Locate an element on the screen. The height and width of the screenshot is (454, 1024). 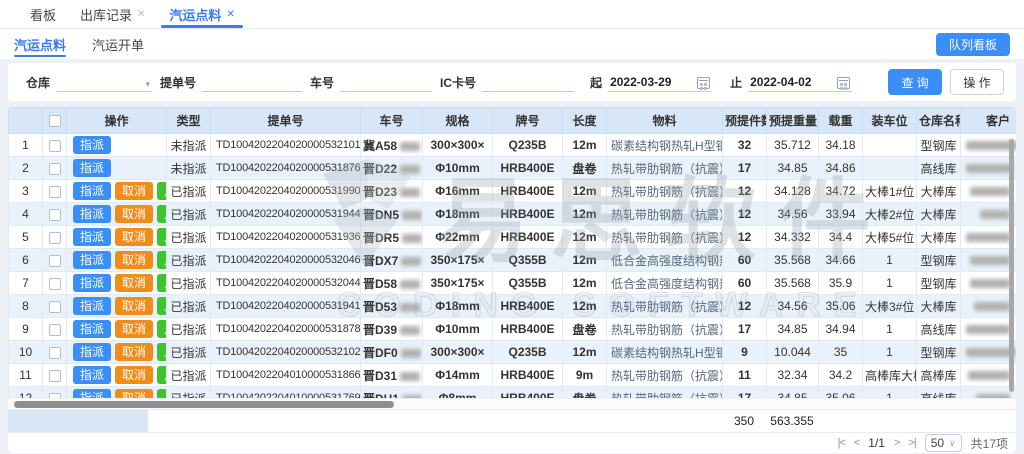
row-number: 2 is located at coordinates (25, 168).